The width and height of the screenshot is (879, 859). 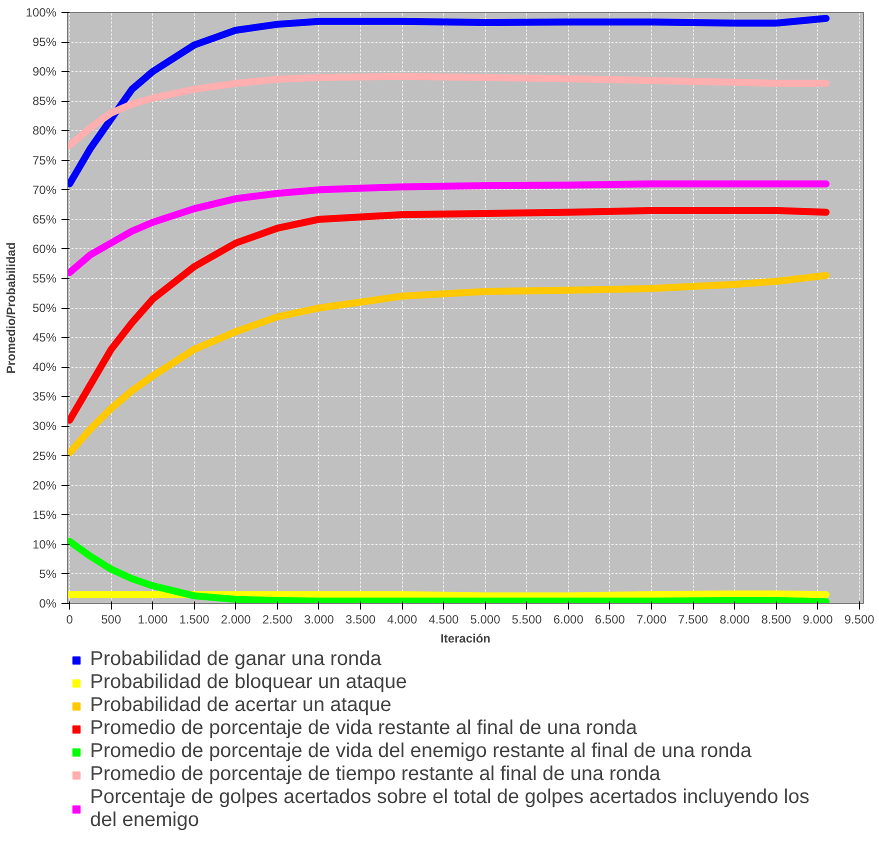 I want to click on x-tick-label: 6.000, so click(x=568, y=619).